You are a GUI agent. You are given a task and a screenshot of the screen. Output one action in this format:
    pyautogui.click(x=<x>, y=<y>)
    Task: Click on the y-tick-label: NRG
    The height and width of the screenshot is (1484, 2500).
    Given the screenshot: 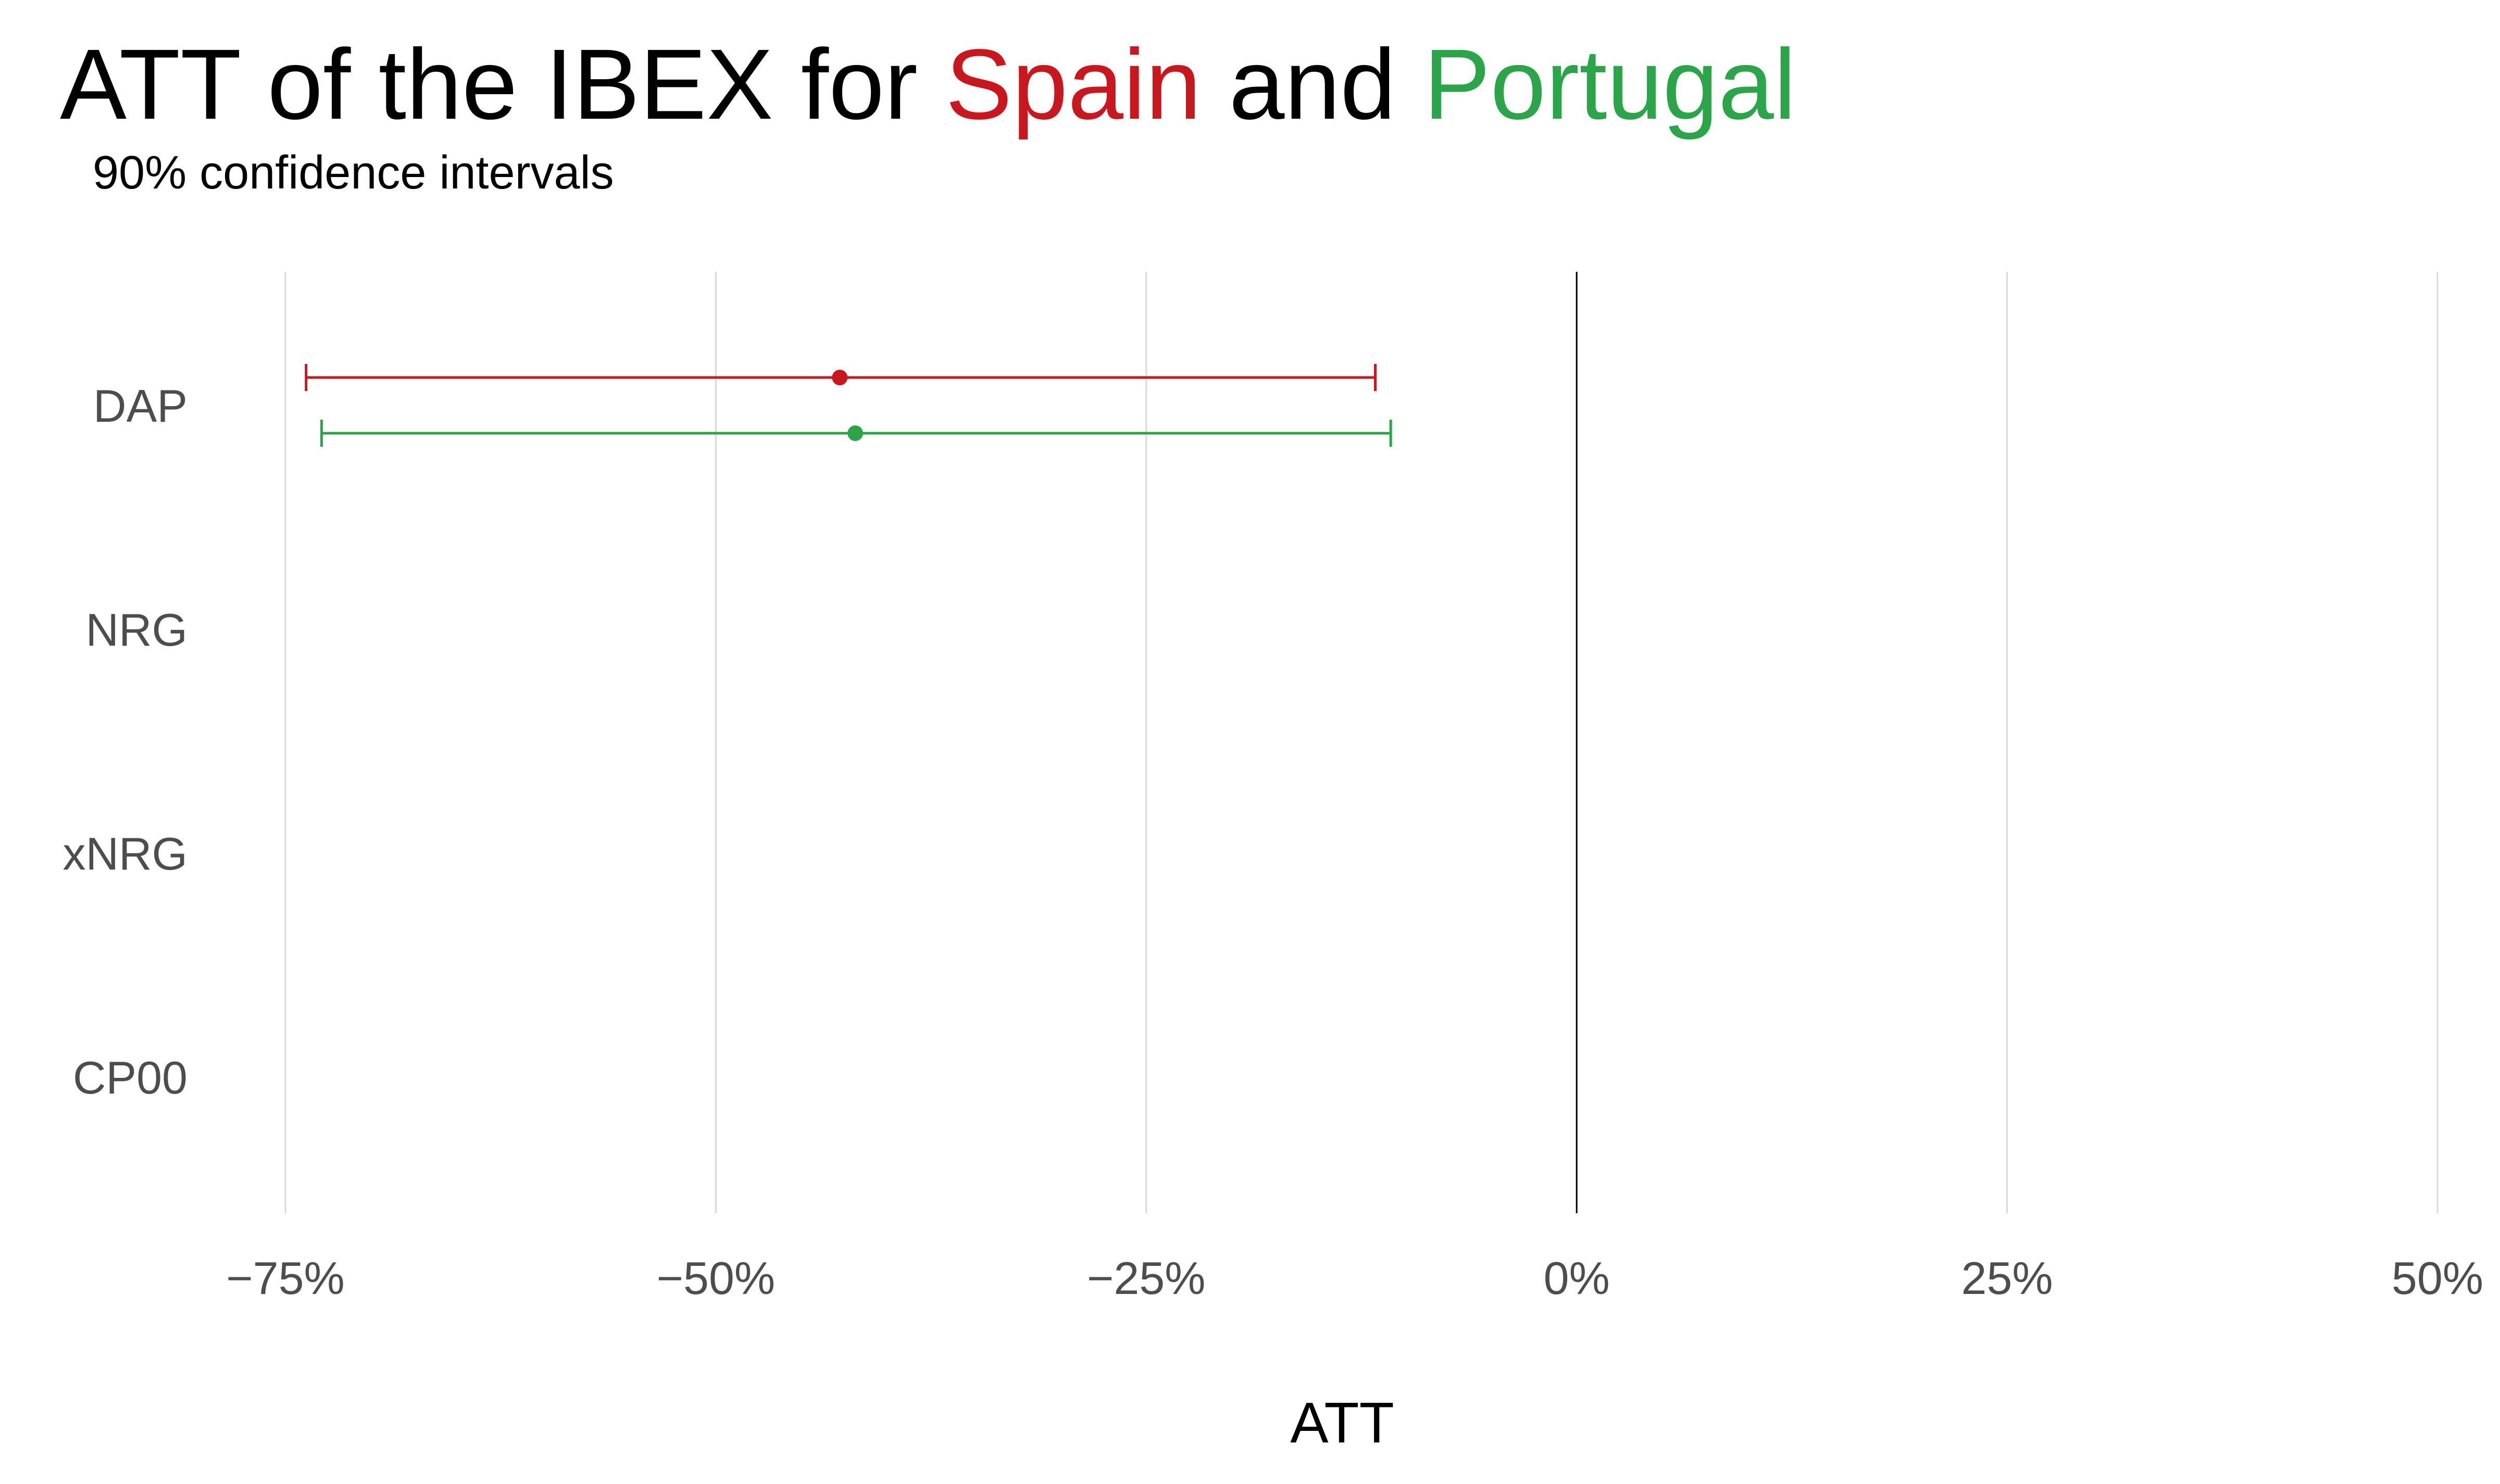 What is the action you would take?
    pyautogui.click(x=136, y=630)
    